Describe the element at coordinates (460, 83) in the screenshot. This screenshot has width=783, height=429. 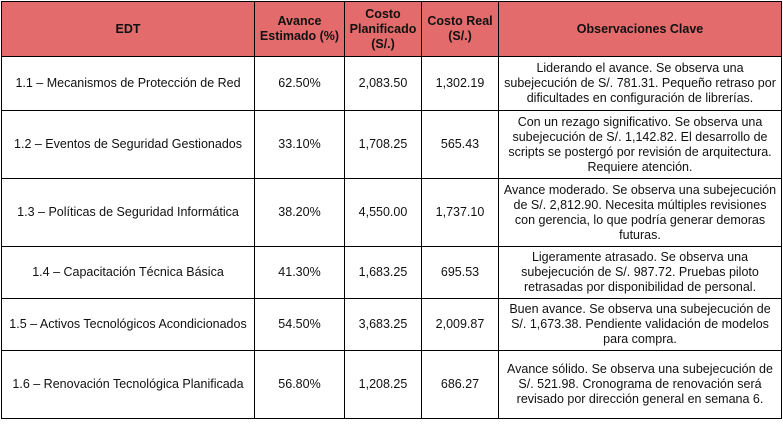
I see `real-cell: 1,302.19` at that location.